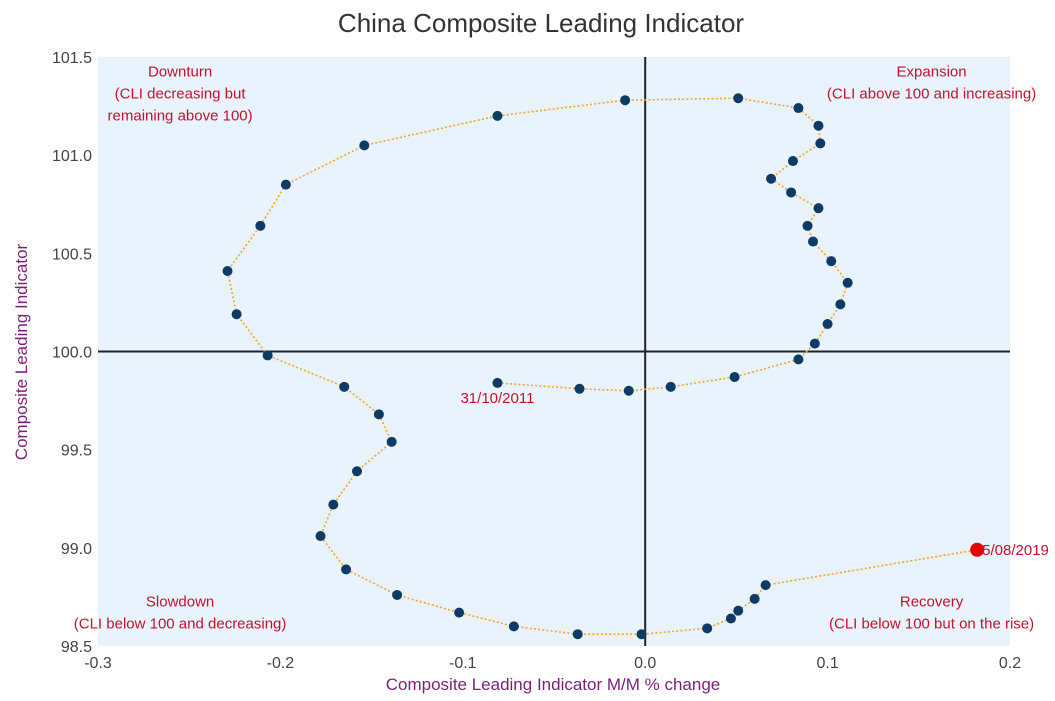  Describe the element at coordinates (977, 549) in the screenshot. I see `latest-data-point` at that location.